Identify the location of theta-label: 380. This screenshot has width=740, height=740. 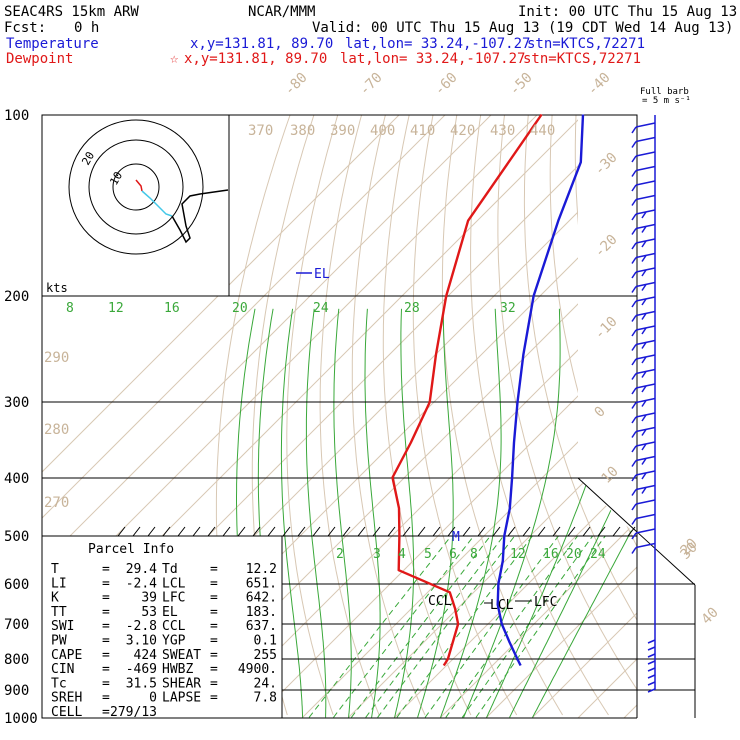
(302, 131).